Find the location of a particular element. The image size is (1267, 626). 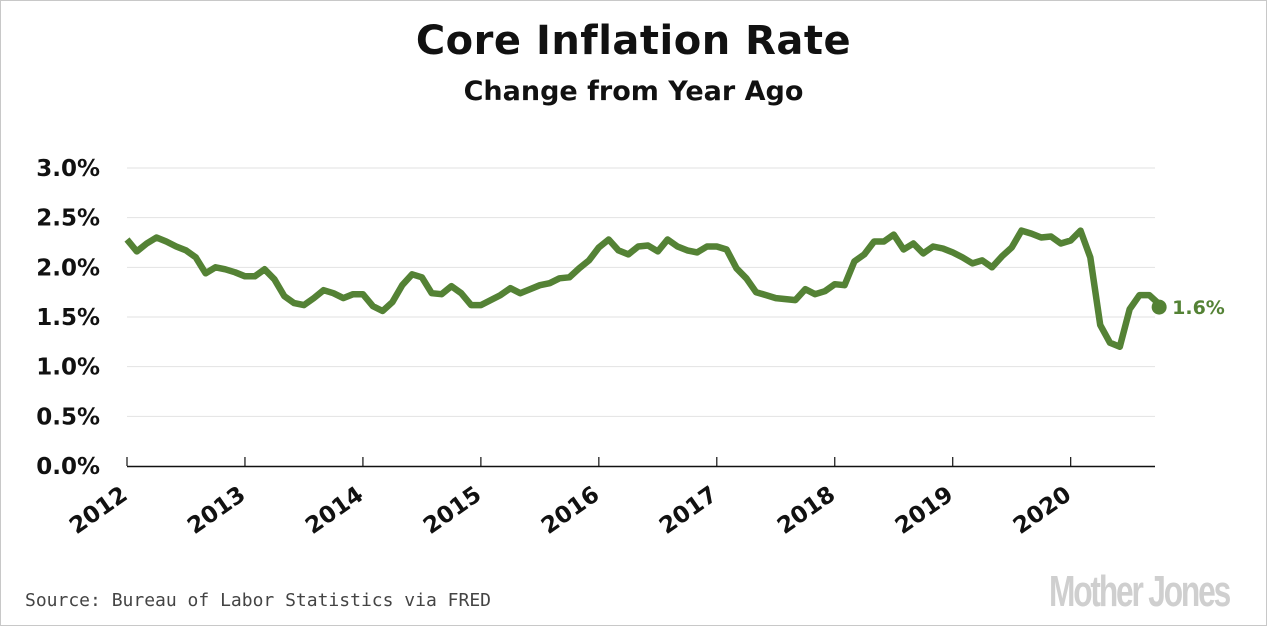

y-tick-label: 1.0% is located at coordinates (68, 368).